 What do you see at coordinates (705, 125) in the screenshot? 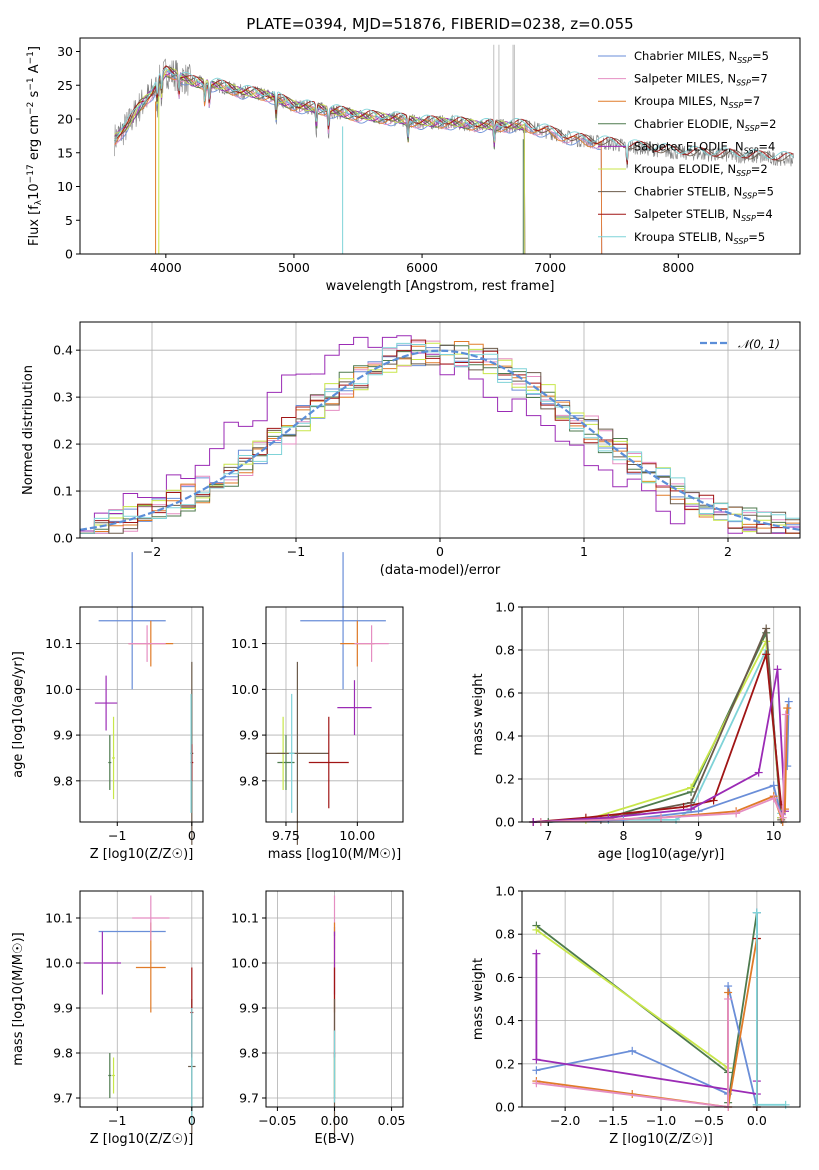
I see `legend-label: Chabrier ELODIE, NSSP=2` at bounding box center [705, 125].